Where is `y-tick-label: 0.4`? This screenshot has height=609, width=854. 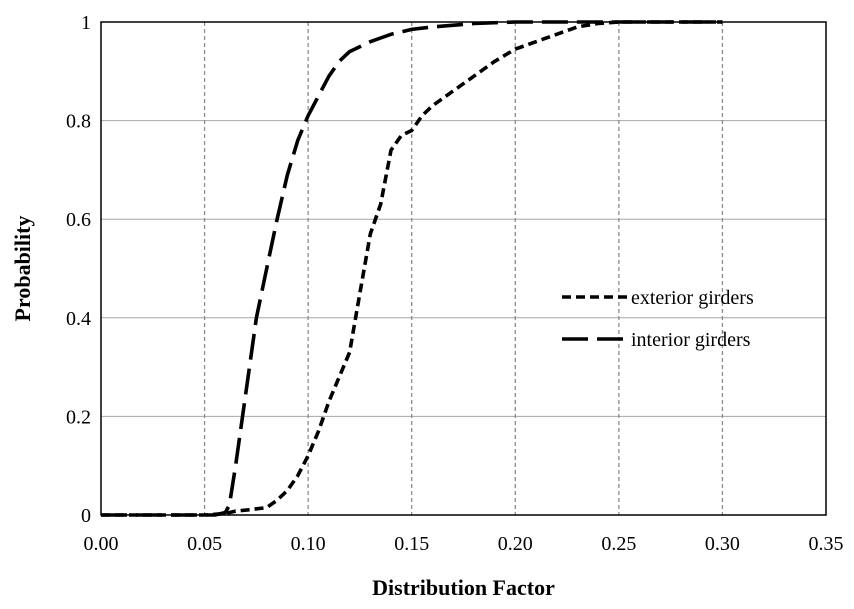 y-tick-label: 0.4 is located at coordinates (78, 319).